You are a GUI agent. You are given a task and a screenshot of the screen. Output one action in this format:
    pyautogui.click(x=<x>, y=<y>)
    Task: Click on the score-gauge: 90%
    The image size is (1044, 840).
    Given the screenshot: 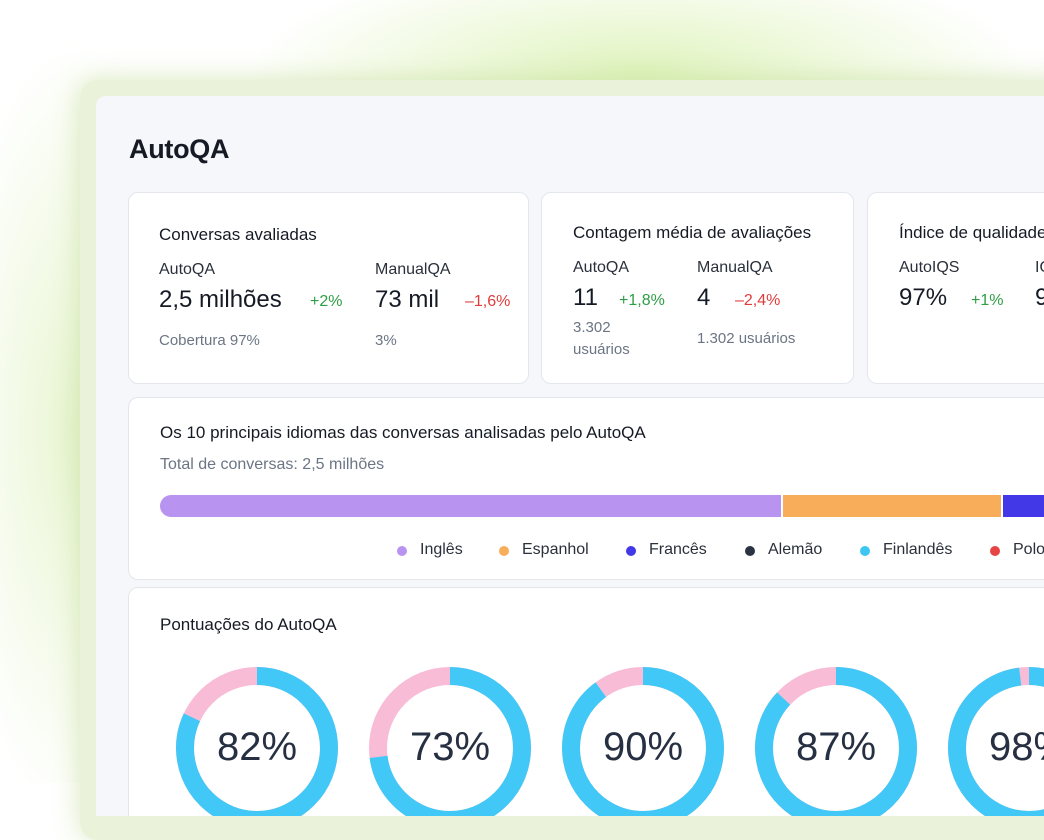 What is the action you would take?
    pyautogui.click(x=643, y=739)
    